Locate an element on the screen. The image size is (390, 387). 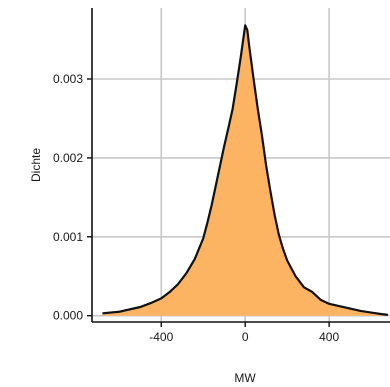
y-tick-labels: 0.000 0.001 0.002 0.003 is located at coordinates (68, 197).